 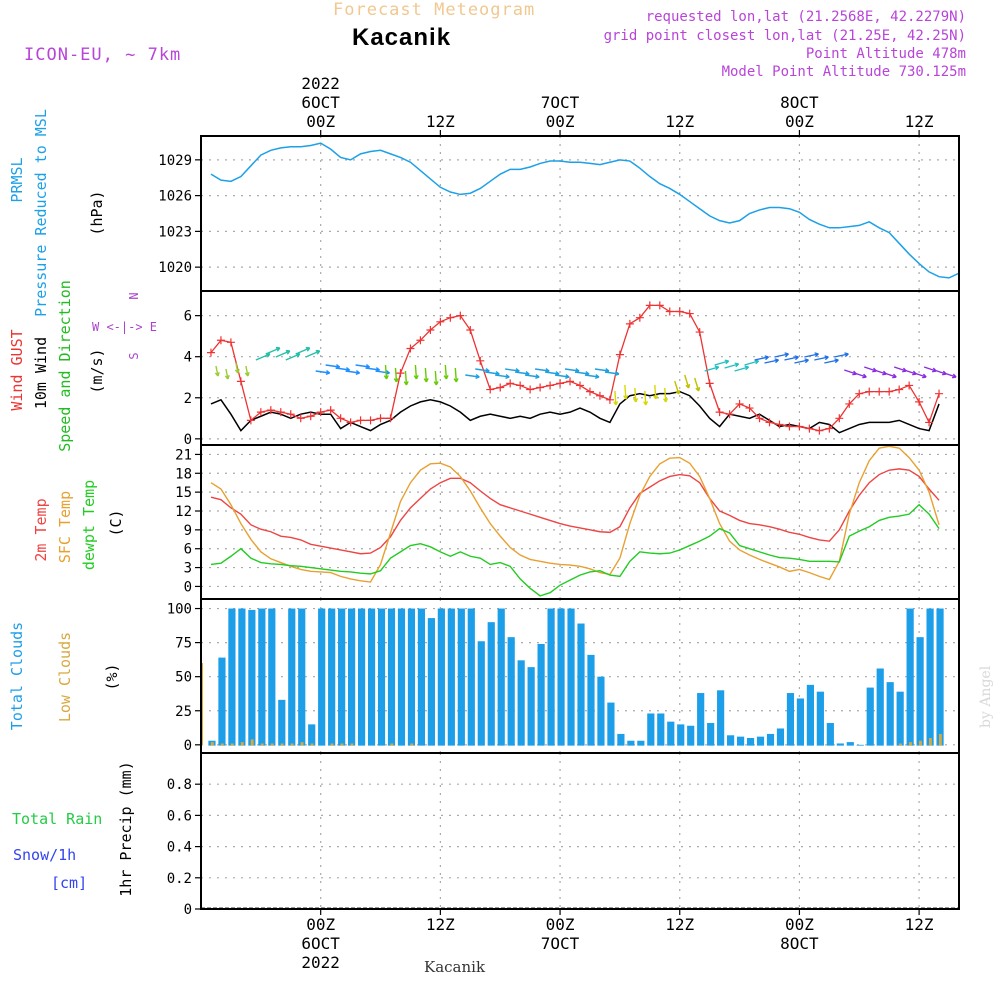 What do you see at coordinates (89, 525) in the screenshot?
I see `temp-label-dewpt: dewpt Temp` at bounding box center [89, 525].